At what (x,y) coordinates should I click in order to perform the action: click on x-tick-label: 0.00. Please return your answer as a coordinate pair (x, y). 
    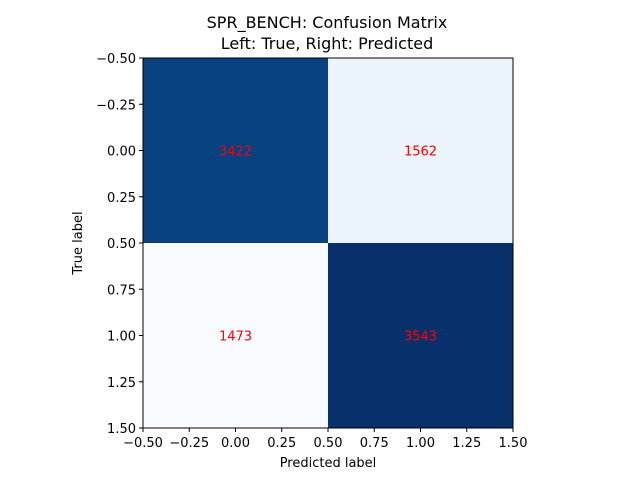
    Looking at the image, I should click on (235, 443).